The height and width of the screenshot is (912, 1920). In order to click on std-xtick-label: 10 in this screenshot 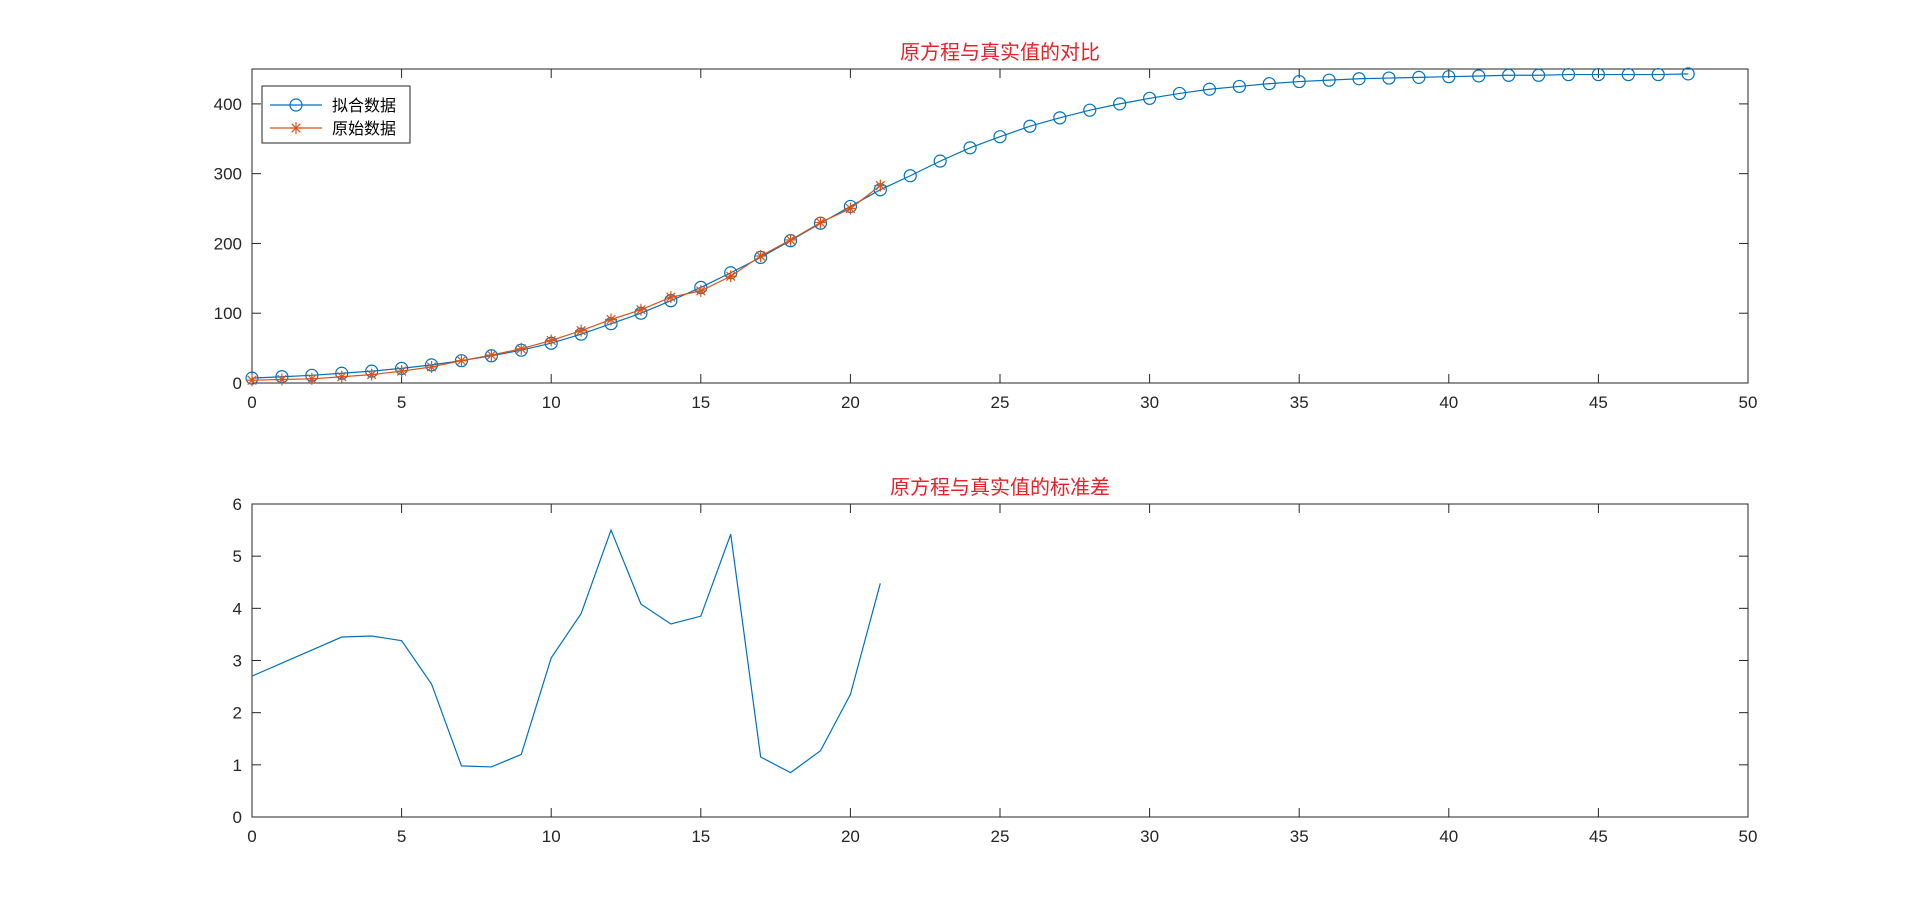, I will do `click(551, 836)`.